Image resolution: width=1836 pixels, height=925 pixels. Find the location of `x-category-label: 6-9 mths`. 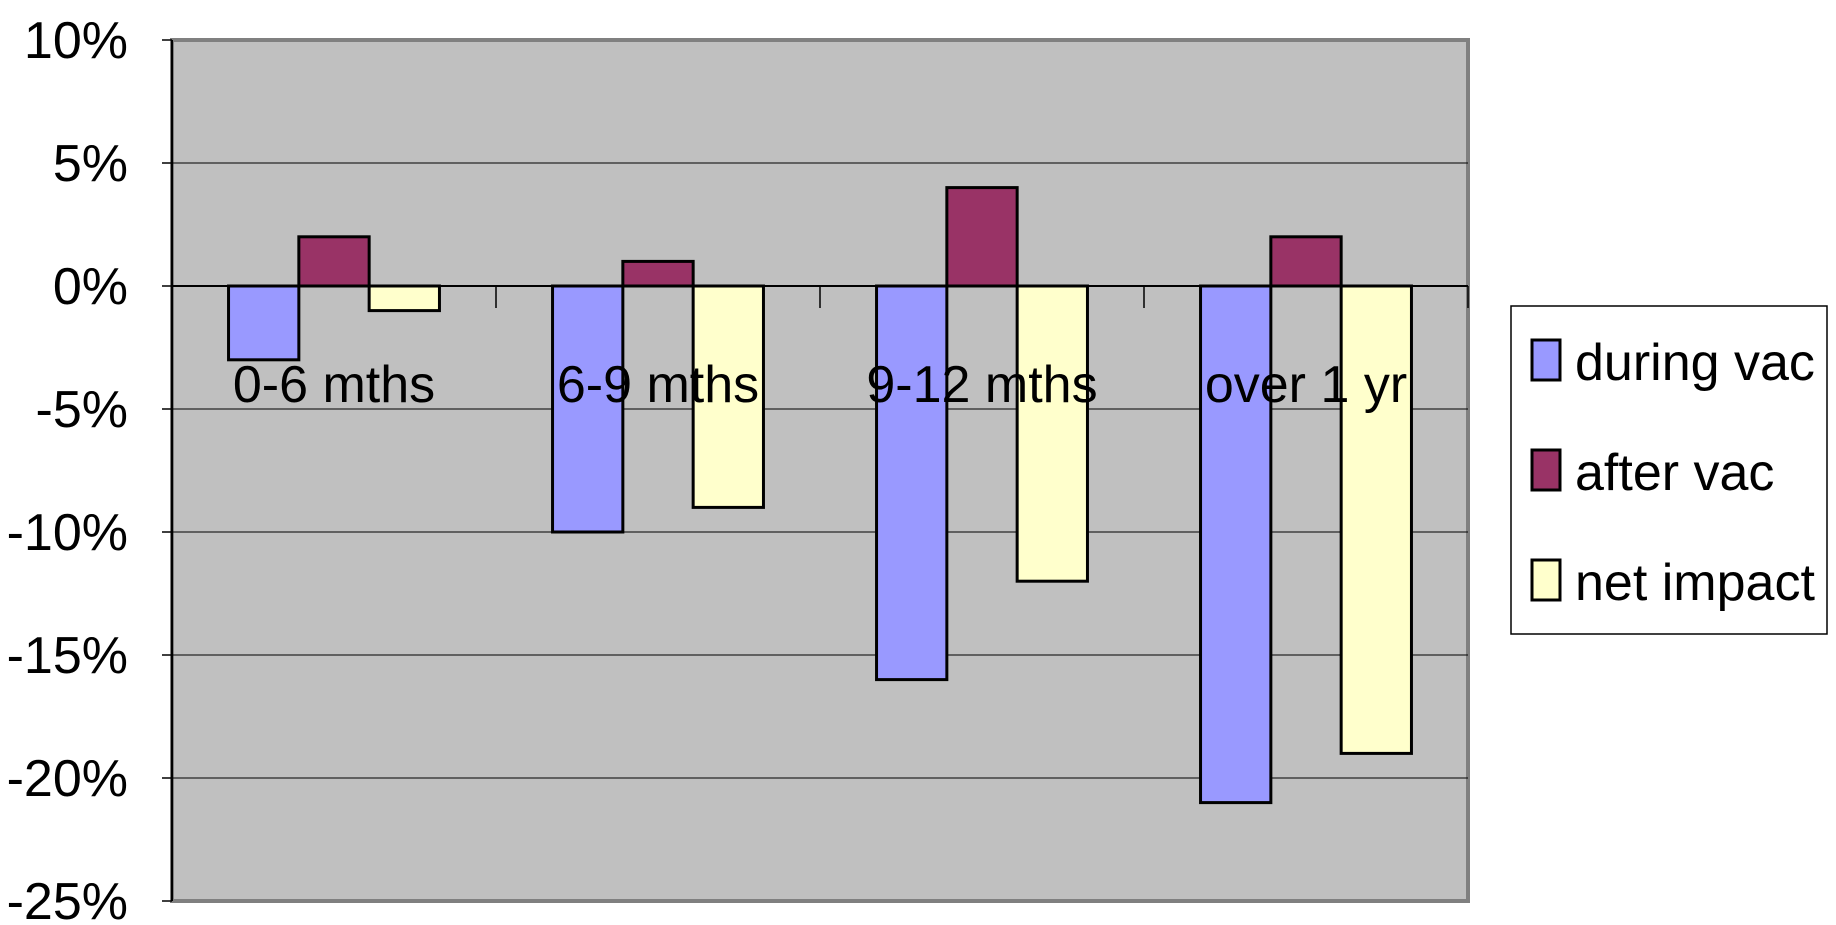

x-category-label: 6-9 mths is located at coordinates (658, 385).